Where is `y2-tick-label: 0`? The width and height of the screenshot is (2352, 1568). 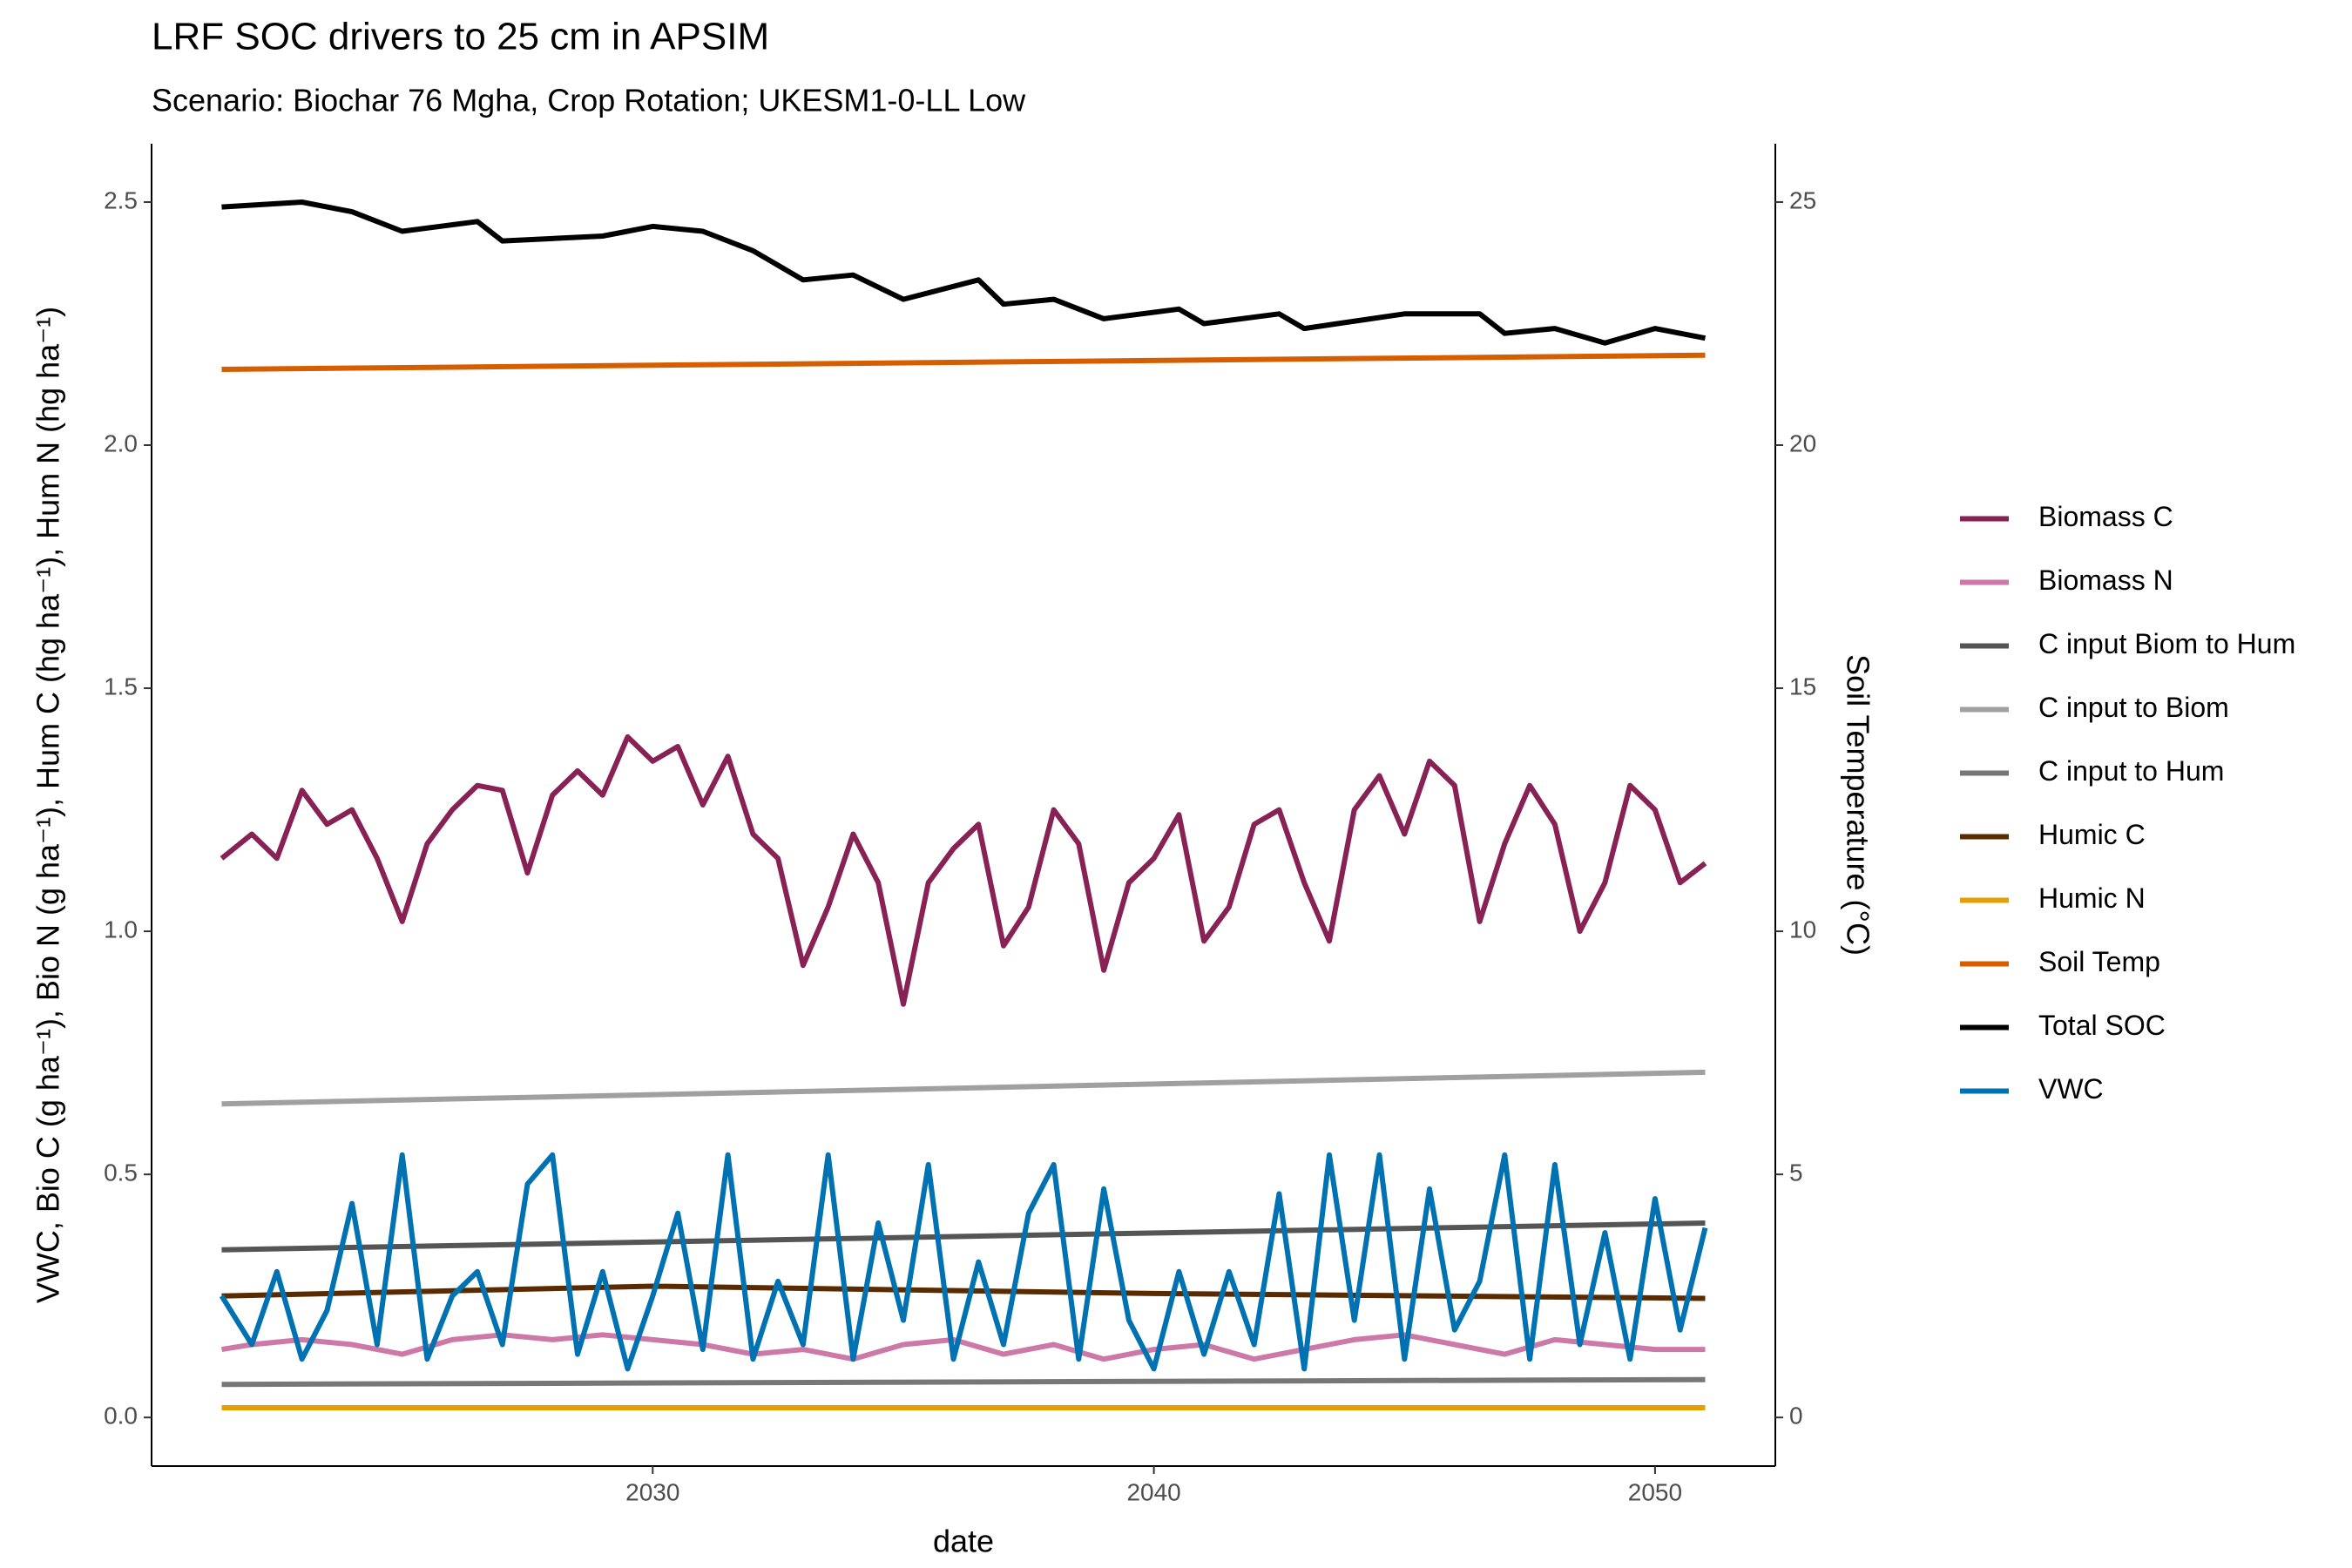 y2-tick-label: 0 is located at coordinates (1796, 1415).